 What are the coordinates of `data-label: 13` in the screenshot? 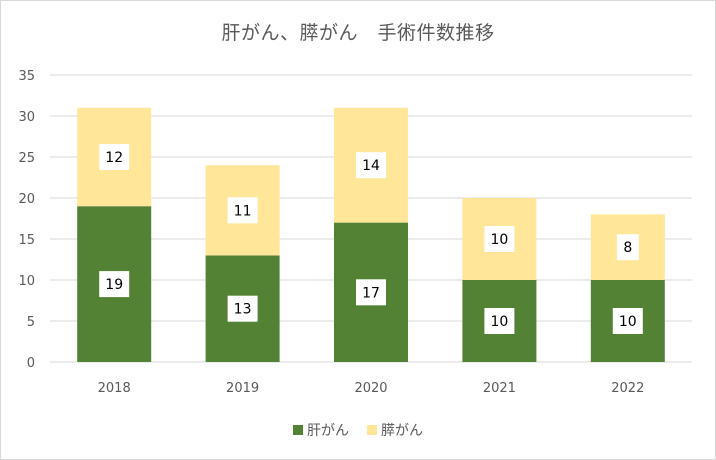 It's located at (243, 310).